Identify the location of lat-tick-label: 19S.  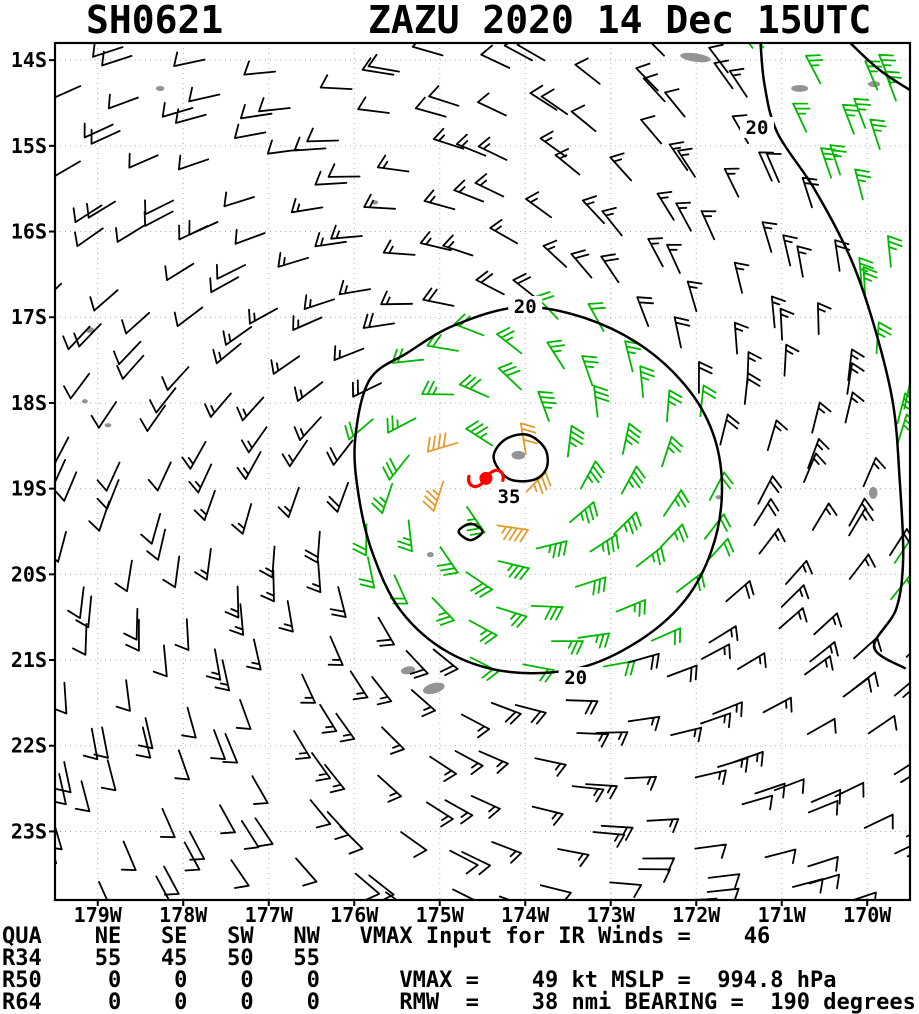
(29, 489).